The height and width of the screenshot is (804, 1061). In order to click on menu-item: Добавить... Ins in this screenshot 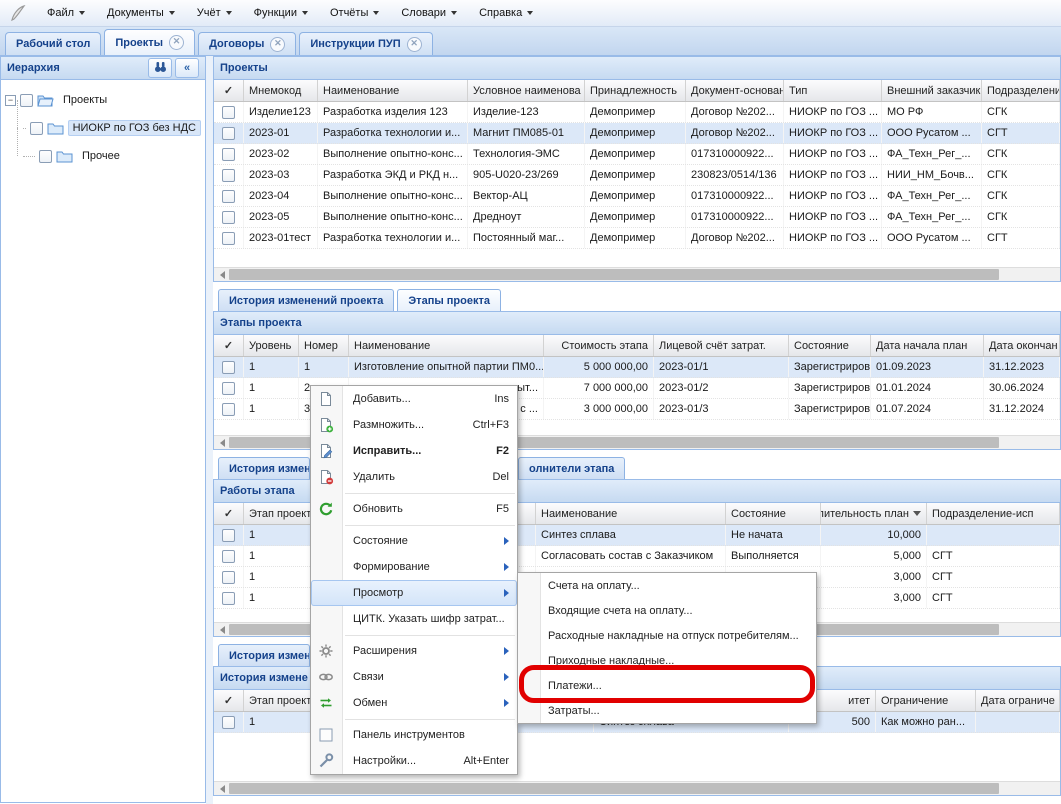, I will do `click(414, 399)`.